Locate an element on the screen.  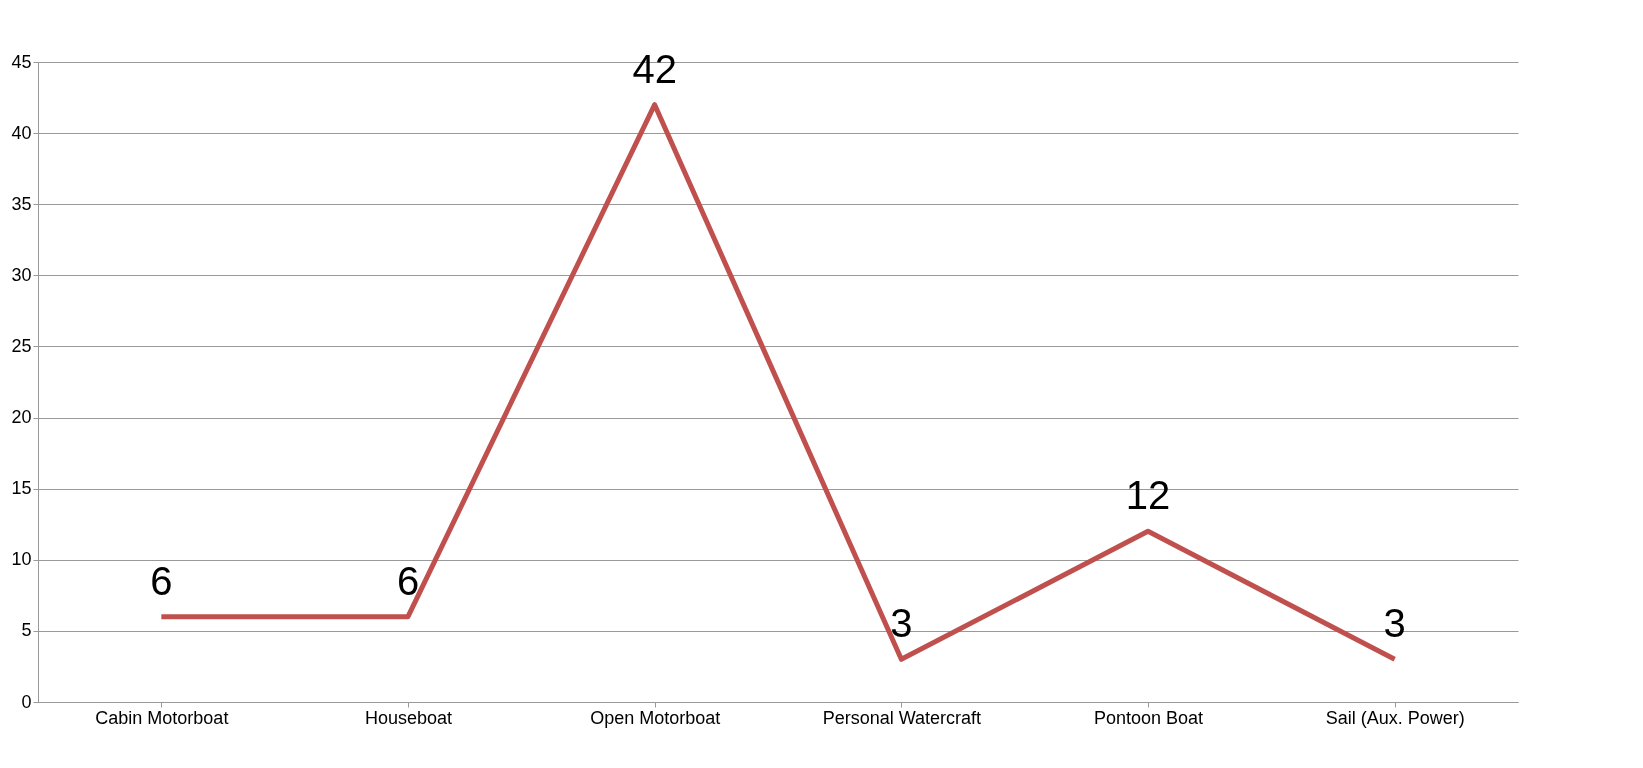
y-tick-label: 45 is located at coordinates (21, 61).